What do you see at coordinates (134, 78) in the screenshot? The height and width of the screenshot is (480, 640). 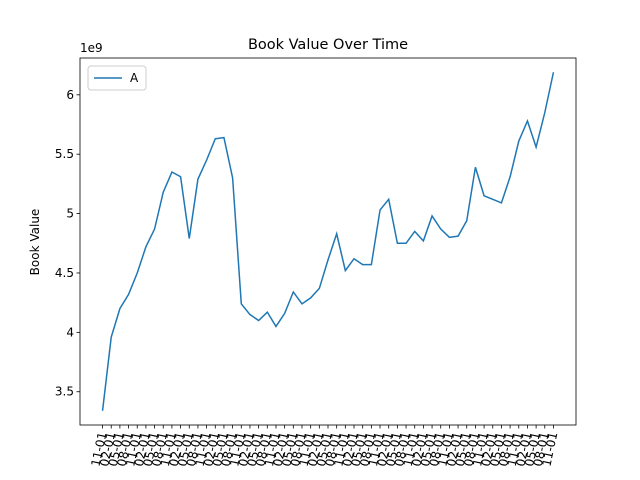 I see `legend-label: A` at bounding box center [134, 78].